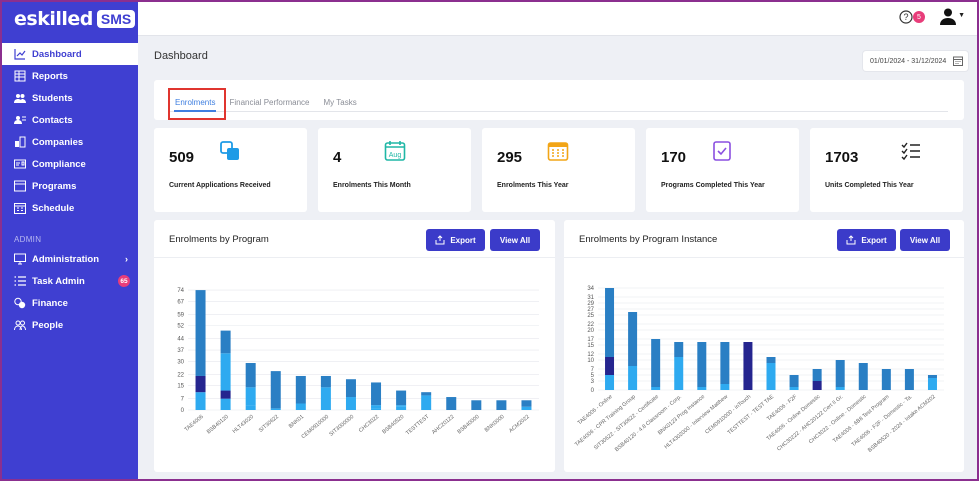  Describe the element at coordinates (180, 302) in the screenshot. I see `y-tick-label: 67` at that location.